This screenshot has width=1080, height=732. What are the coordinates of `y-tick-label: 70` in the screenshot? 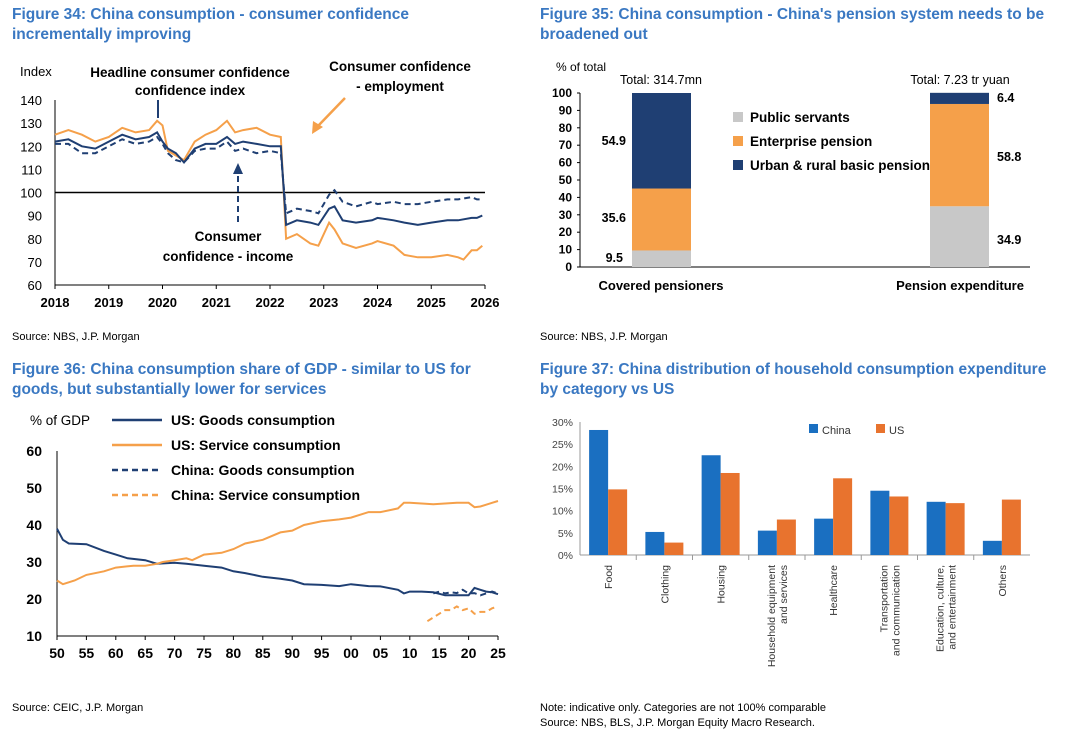 It's located at (35, 262).